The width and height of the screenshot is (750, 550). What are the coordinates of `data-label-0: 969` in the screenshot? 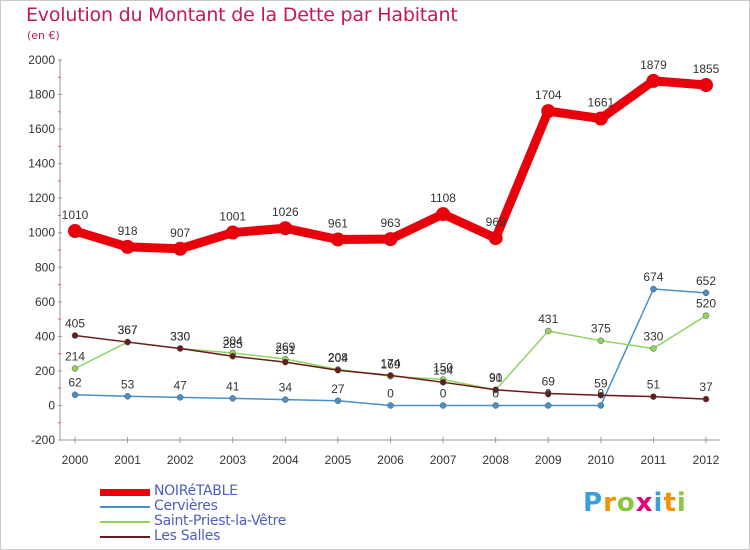 It's located at (496, 222).